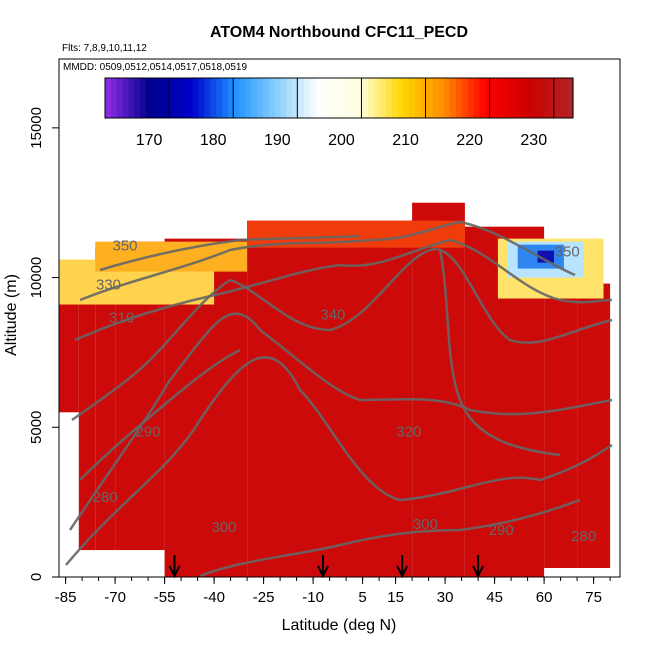 Image resolution: width=650 pixels, height=650 pixels. Describe the element at coordinates (445, 597) in the screenshot. I see `x-tick-label-8: 30` at that location.